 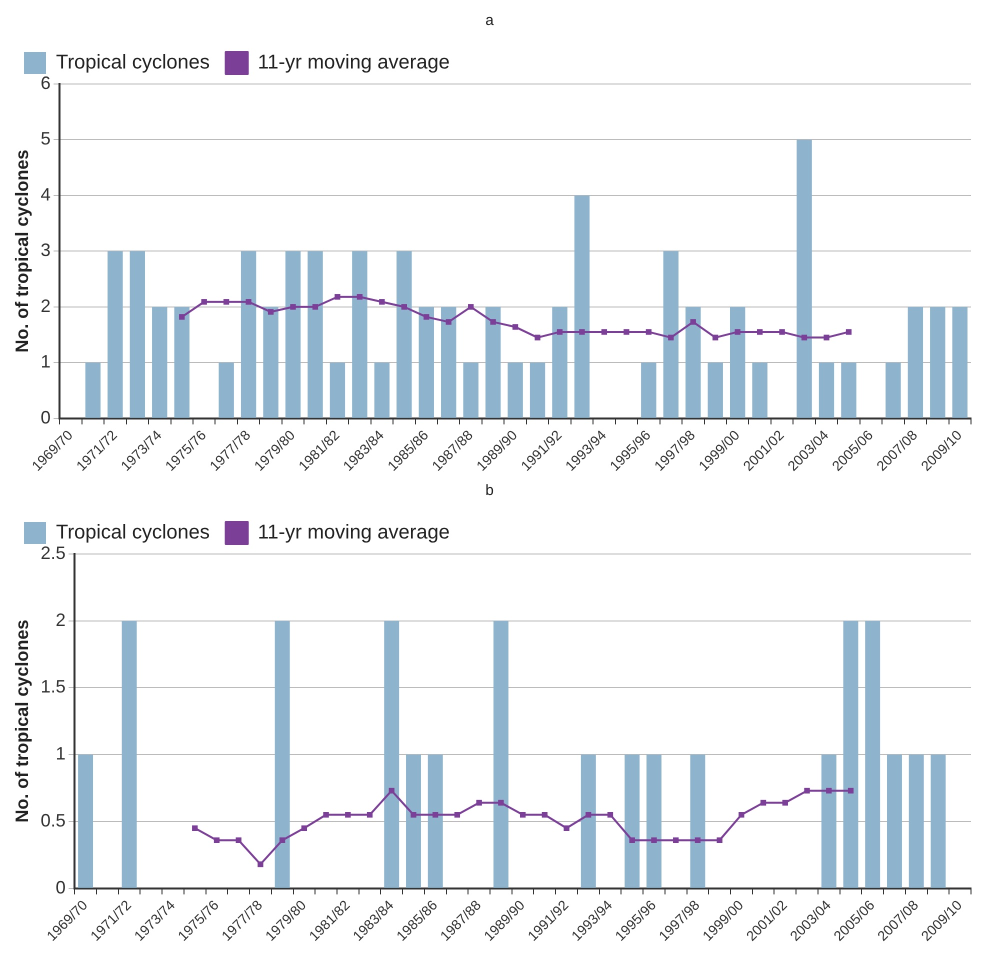 What do you see at coordinates (45, 194) in the screenshot?
I see `y-tick-label: 4` at bounding box center [45, 194].